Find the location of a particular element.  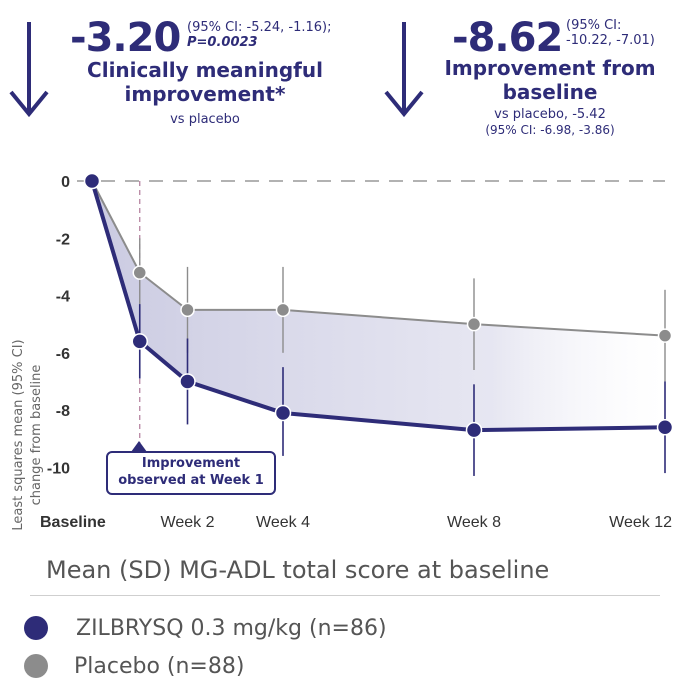

annotation-pointer-icon is located at coordinates (139, 446).